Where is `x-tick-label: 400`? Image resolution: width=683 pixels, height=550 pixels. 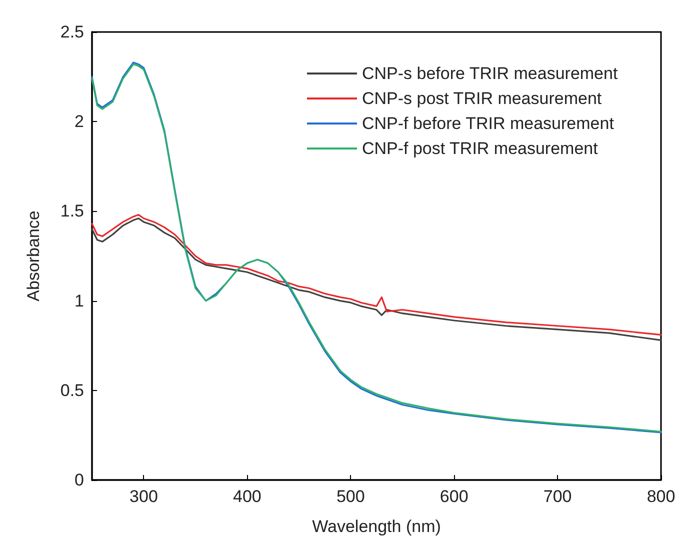 x-tick-label: 400 is located at coordinates (247, 496).